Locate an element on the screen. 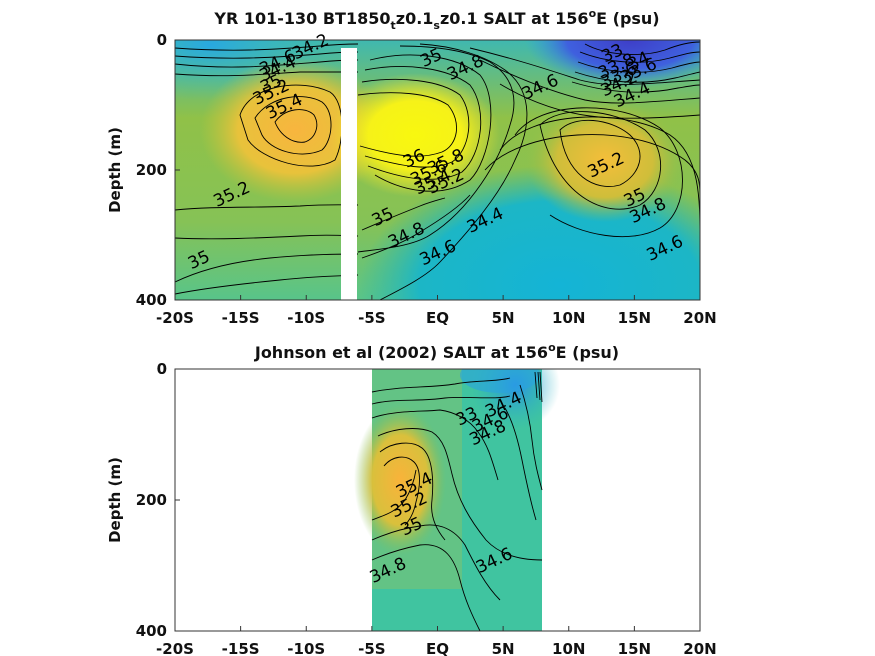  chart1-data-gap is located at coordinates (349, 175).